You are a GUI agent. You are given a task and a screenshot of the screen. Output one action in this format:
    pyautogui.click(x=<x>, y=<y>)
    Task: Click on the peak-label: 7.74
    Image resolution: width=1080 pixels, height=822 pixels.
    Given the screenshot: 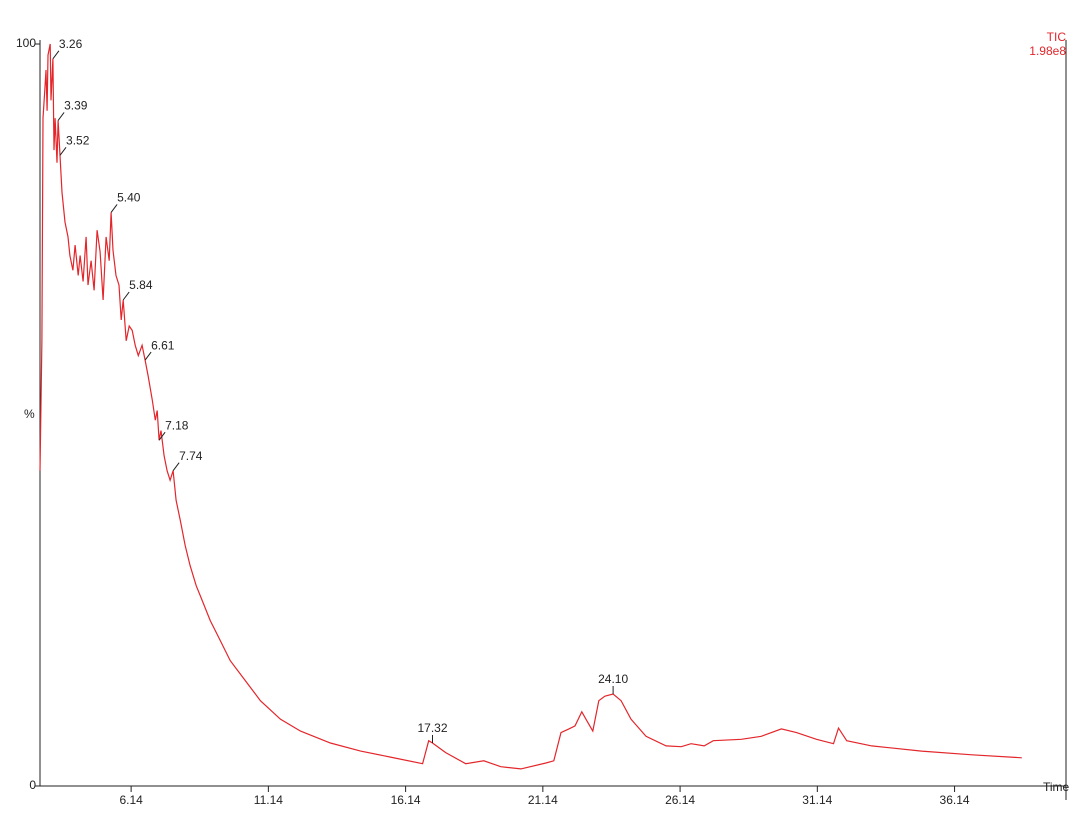 What is the action you would take?
    pyautogui.click(x=191, y=456)
    